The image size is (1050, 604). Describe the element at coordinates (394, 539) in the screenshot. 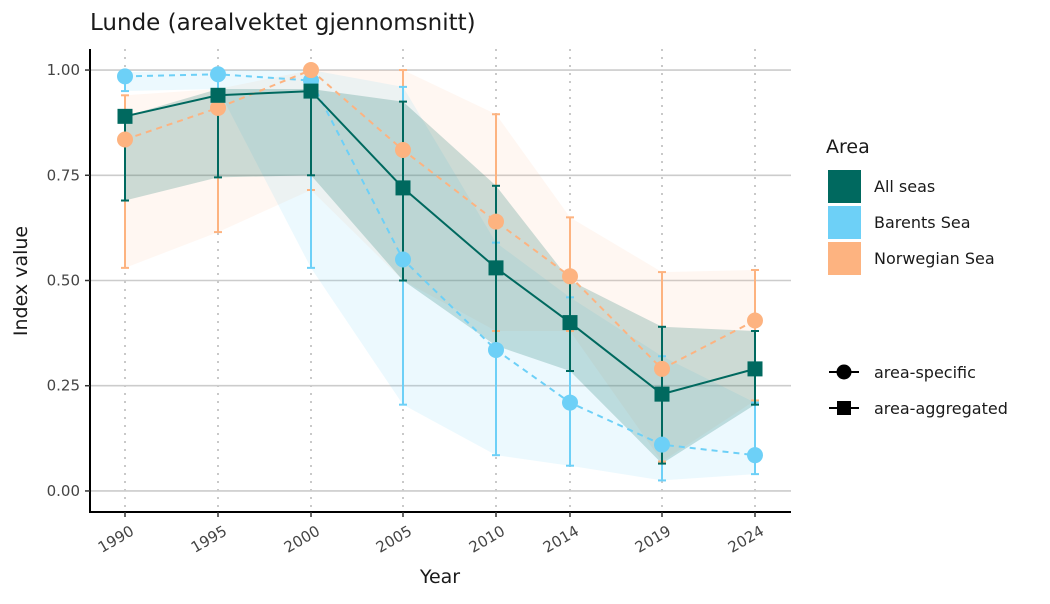

I see `x-tick-label-2005: 2005` at that location.